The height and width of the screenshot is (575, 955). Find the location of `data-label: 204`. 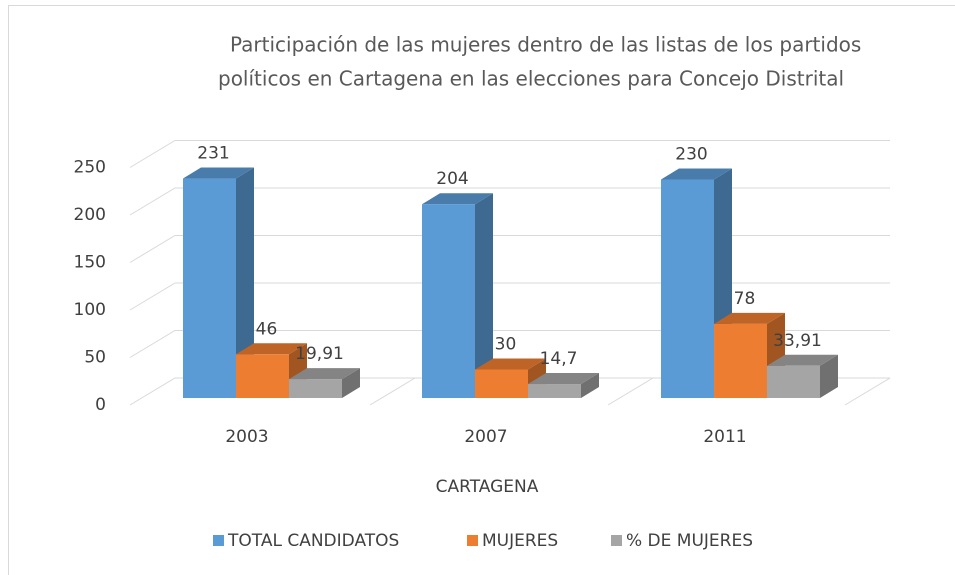

data-label: 204 is located at coordinates (452, 179).